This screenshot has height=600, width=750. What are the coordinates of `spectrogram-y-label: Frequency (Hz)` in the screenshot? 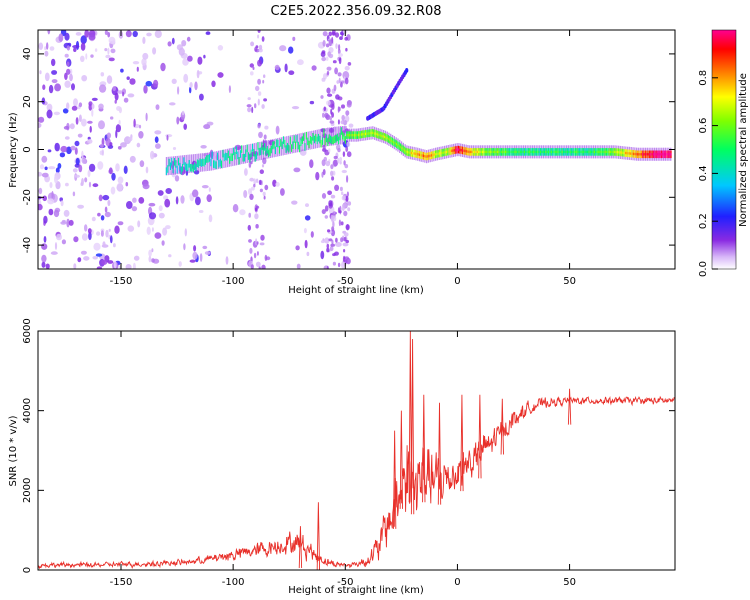 It's located at (13, 150).